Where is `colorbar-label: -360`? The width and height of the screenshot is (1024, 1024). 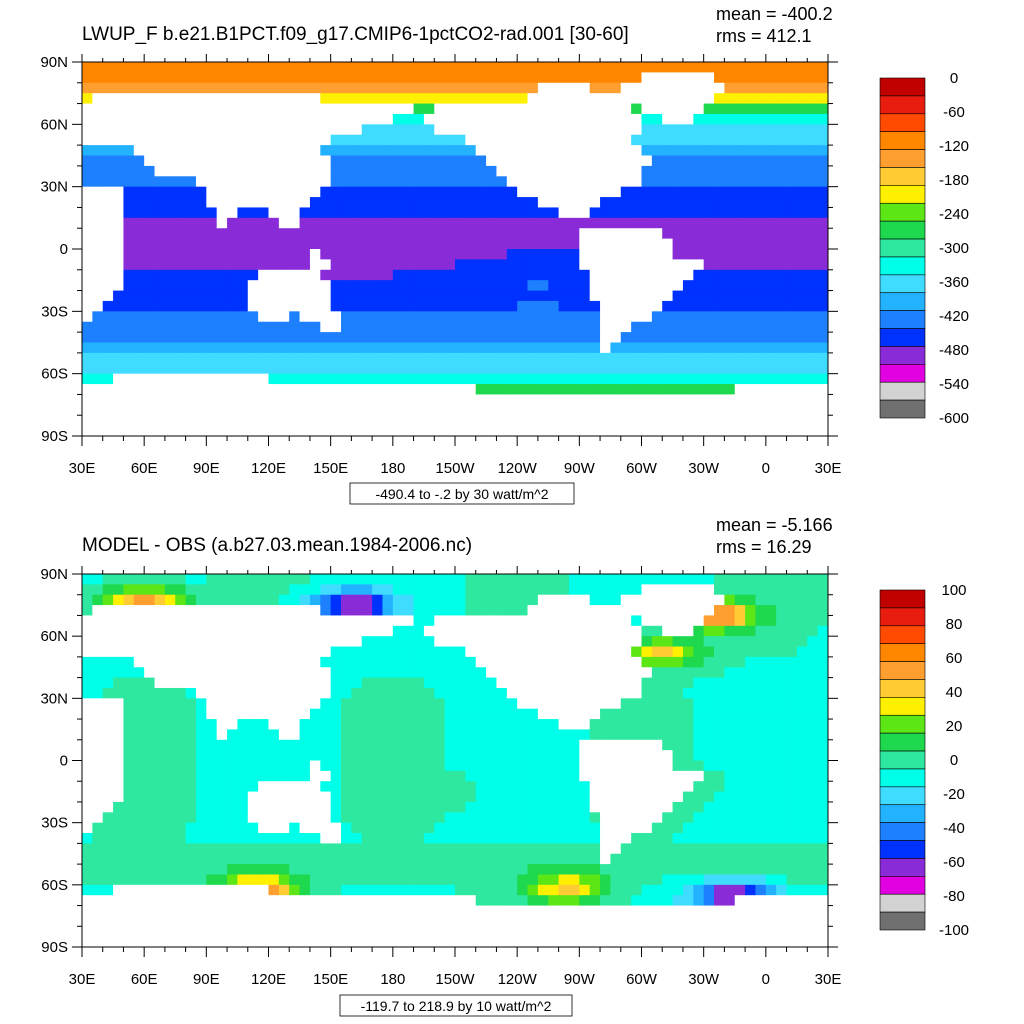 colorbar-label: -360 is located at coordinates (954, 282).